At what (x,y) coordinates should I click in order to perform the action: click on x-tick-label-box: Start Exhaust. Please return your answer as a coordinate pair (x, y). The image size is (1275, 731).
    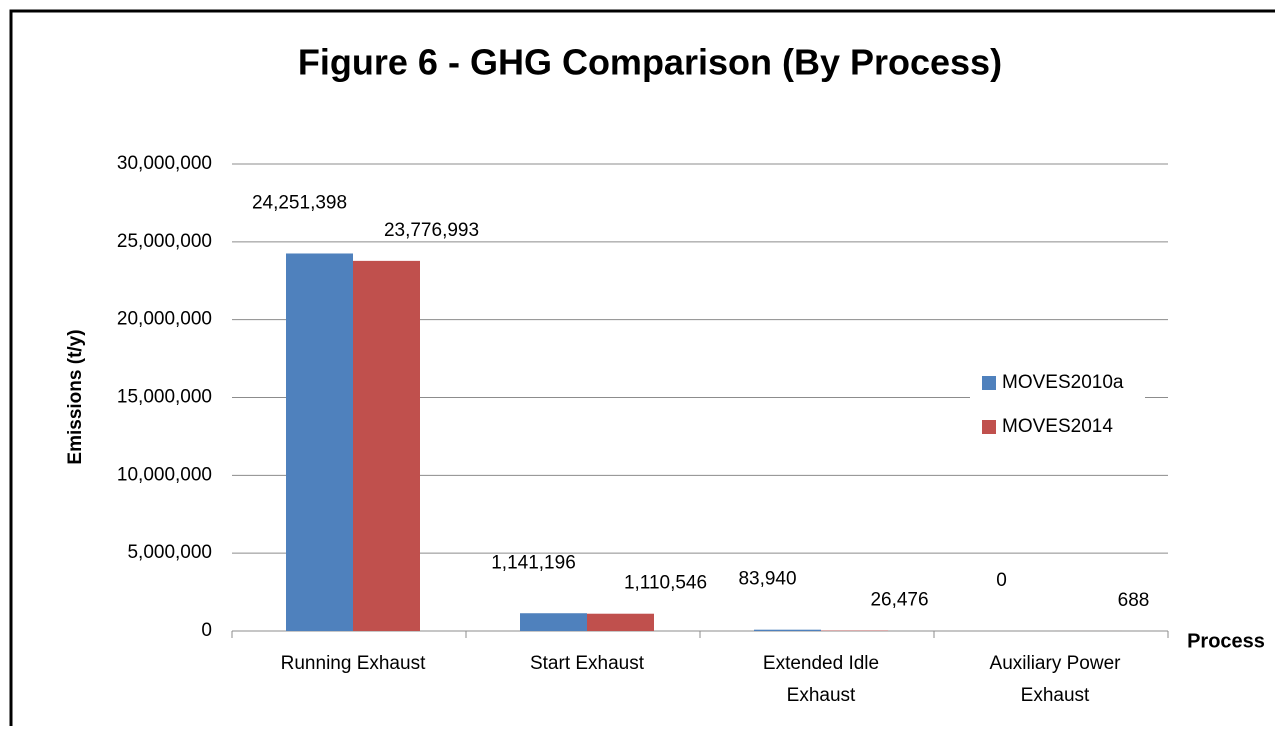
    Looking at the image, I should click on (587, 683).